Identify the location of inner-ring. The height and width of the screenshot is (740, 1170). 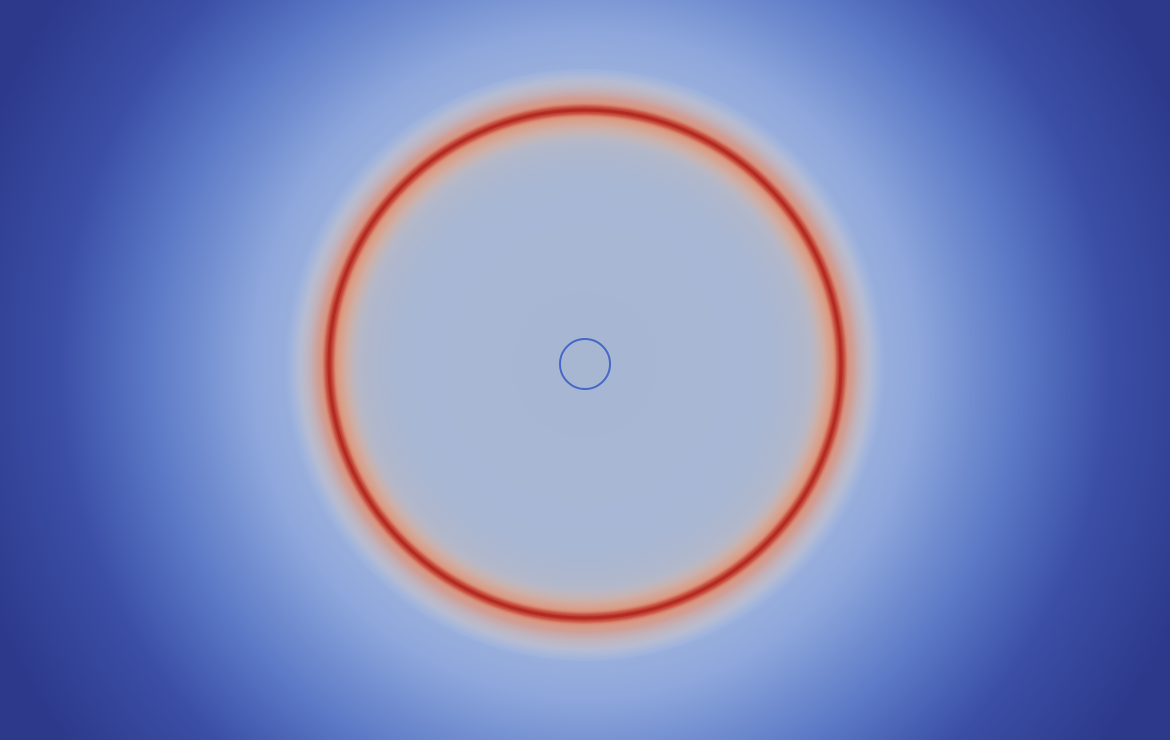
(585, 364).